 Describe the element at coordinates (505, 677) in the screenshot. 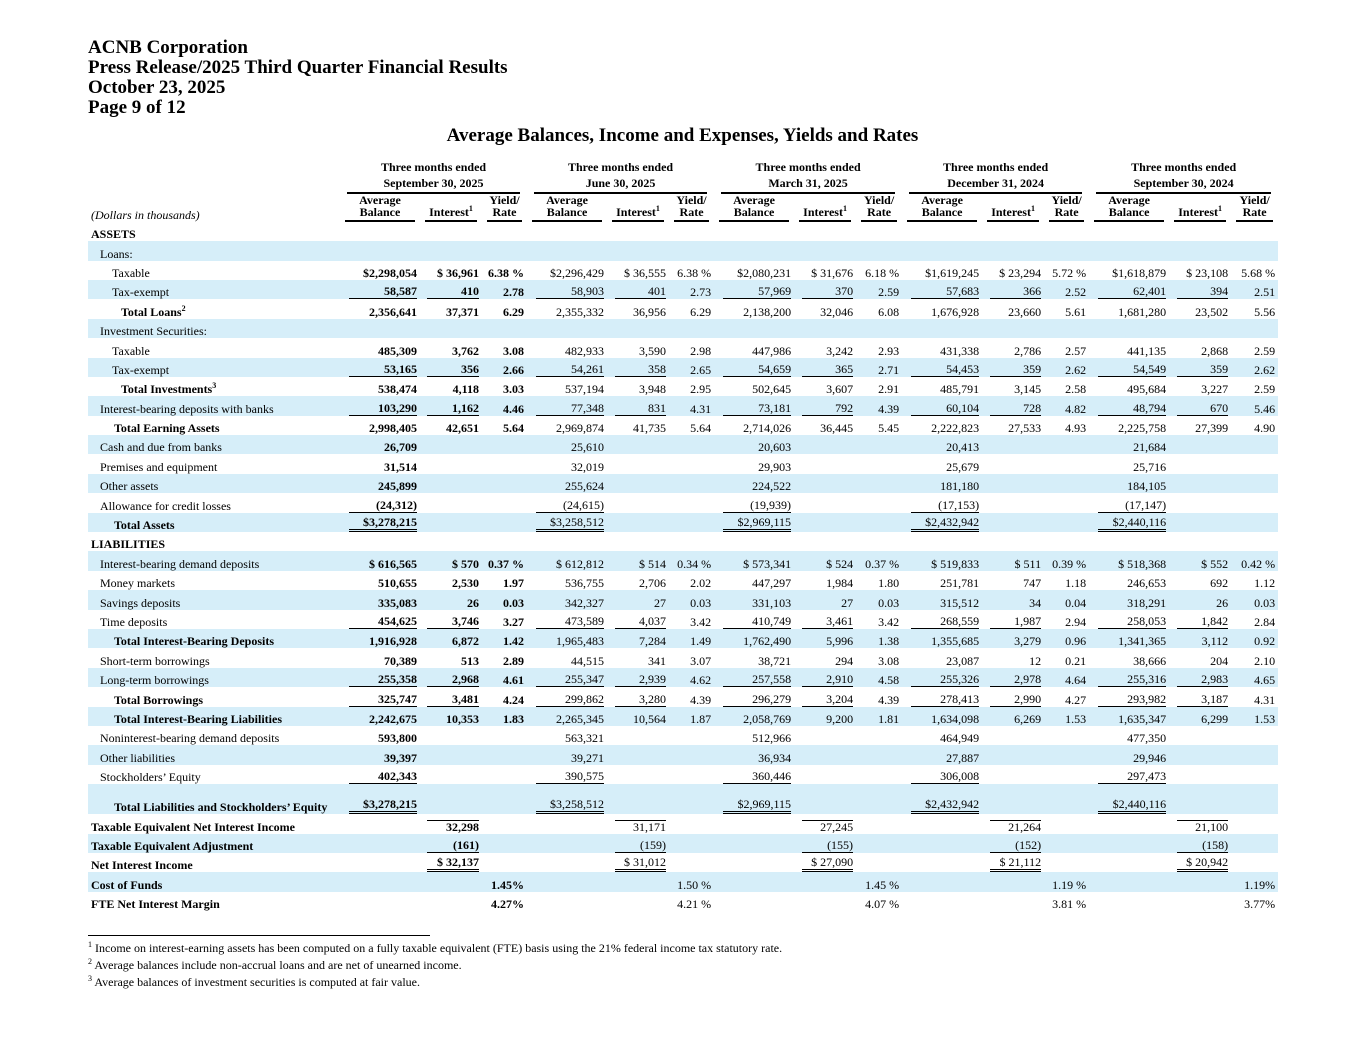

I see `yield-rate-cell: 4.61` at that location.